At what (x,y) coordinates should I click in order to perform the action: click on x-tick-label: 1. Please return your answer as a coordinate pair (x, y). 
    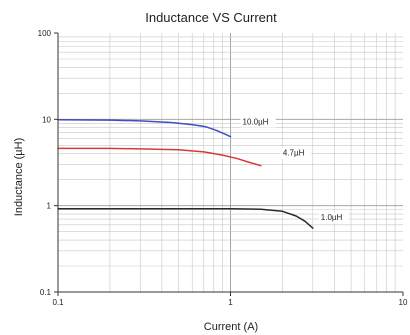
    Looking at the image, I should click on (230, 302).